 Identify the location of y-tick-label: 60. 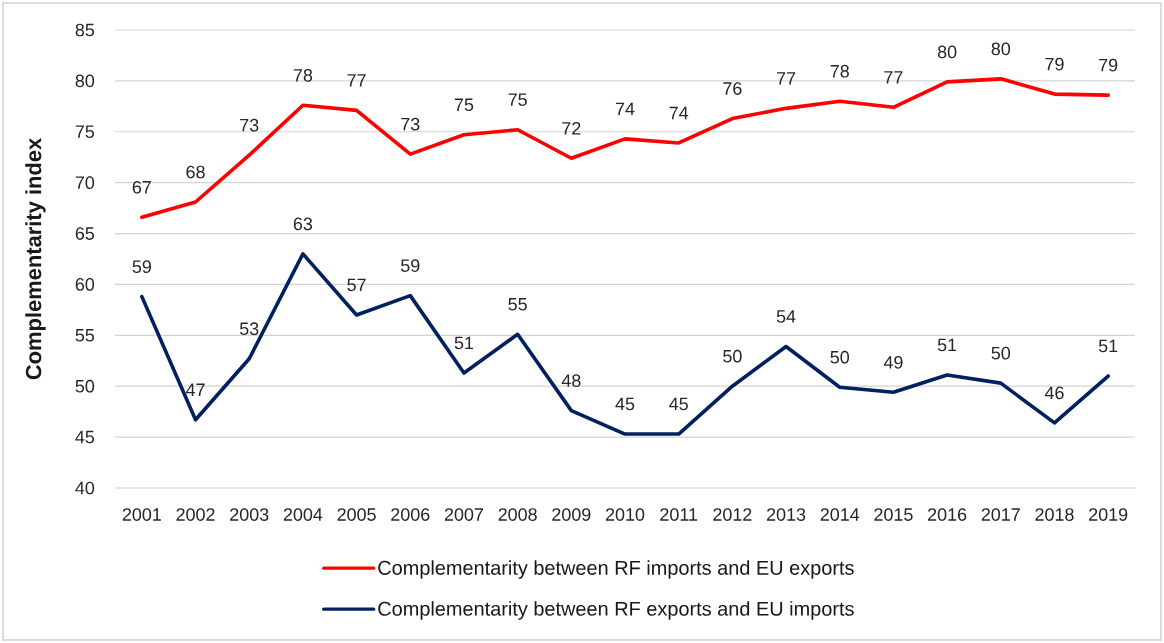
(85, 284).